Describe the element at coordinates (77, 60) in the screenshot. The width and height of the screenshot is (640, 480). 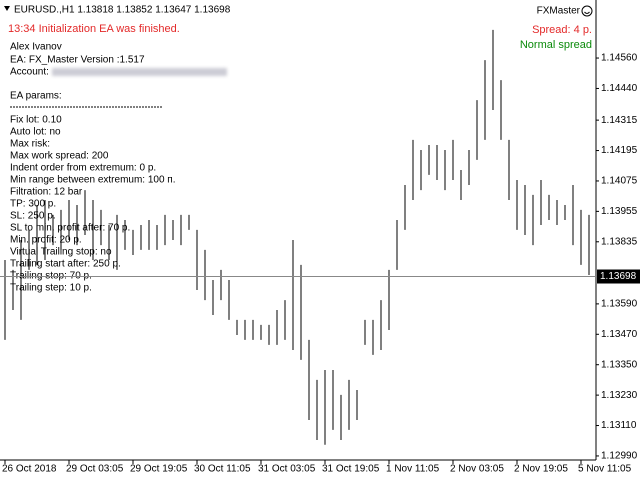
I see `ea-version: EA: FX_Master Version :1.517` at that location.